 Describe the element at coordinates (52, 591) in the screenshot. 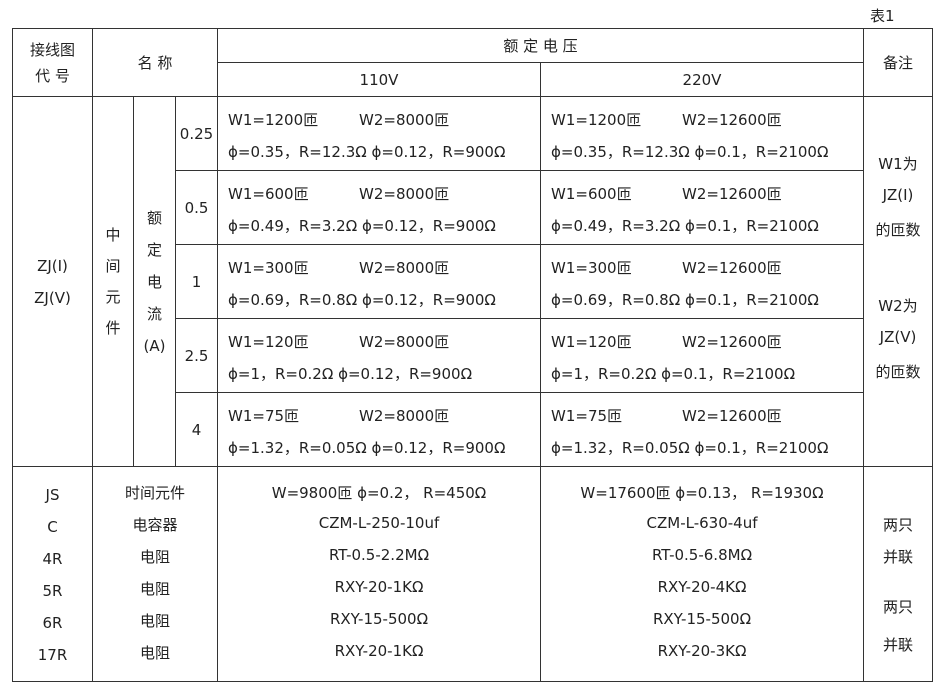

I see `bottom-codes-line: 5R` at that location.